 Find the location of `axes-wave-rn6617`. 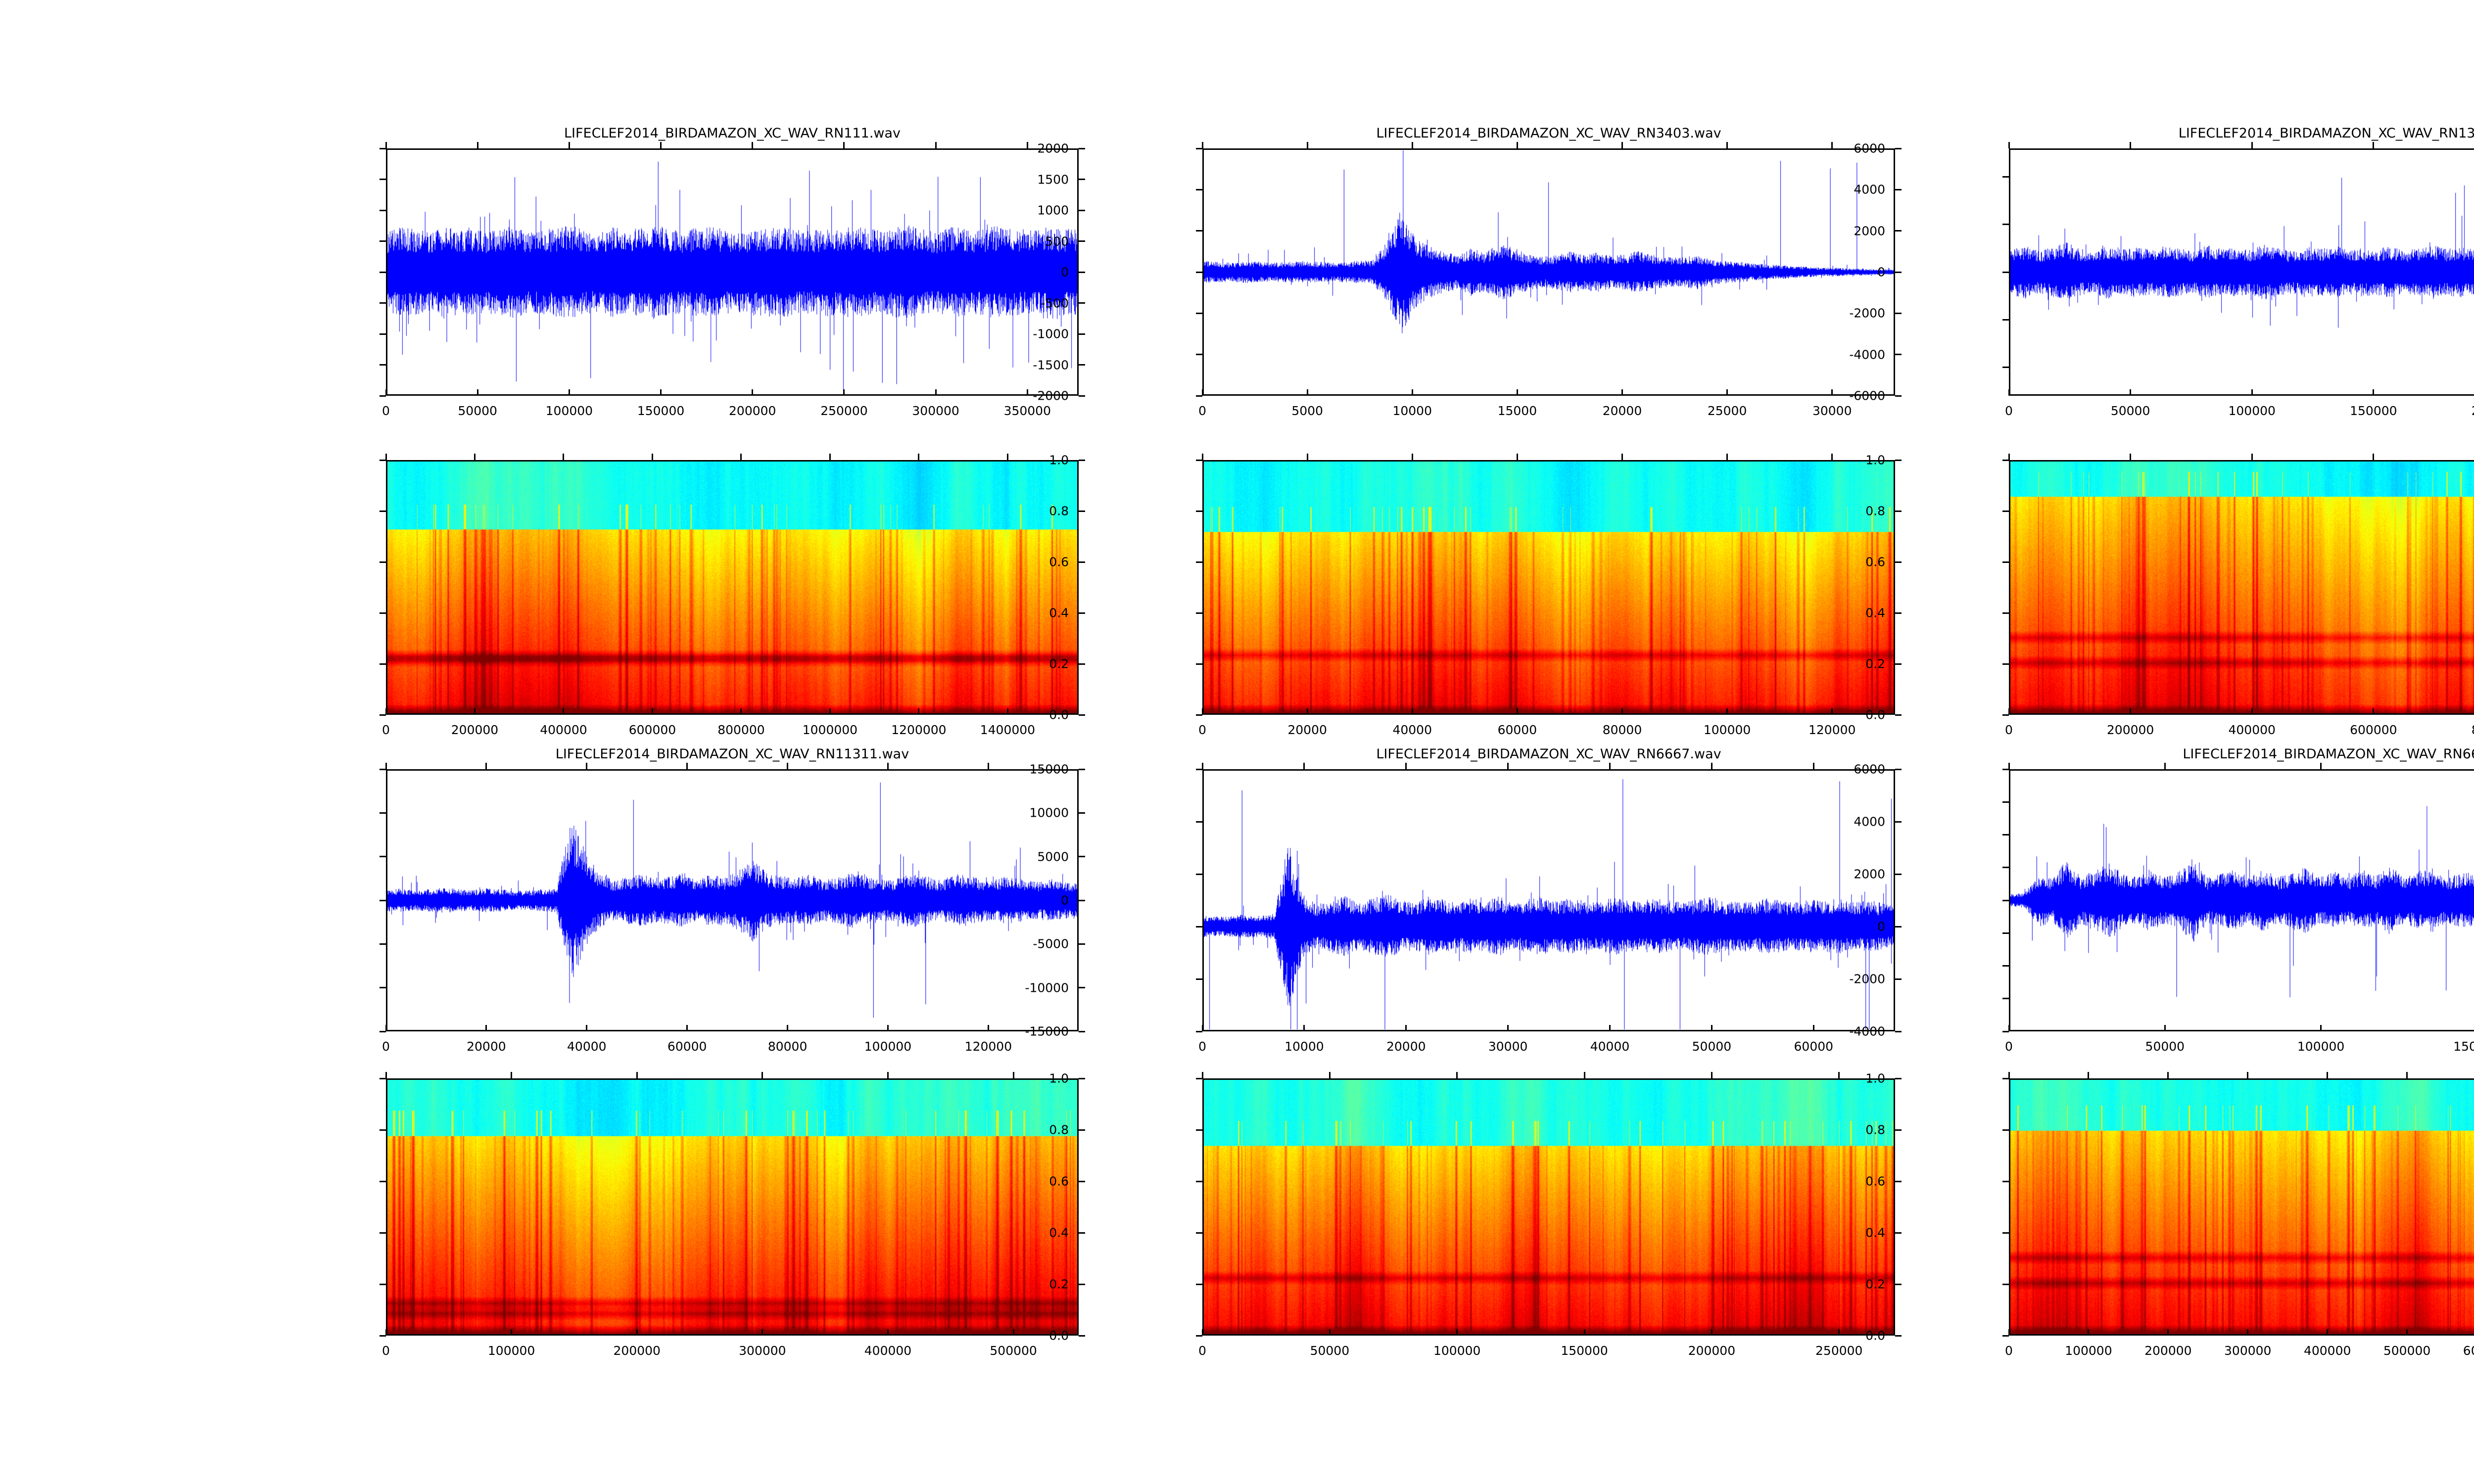

axes-wave-rn6617 is located at coordinates (2242, 900).